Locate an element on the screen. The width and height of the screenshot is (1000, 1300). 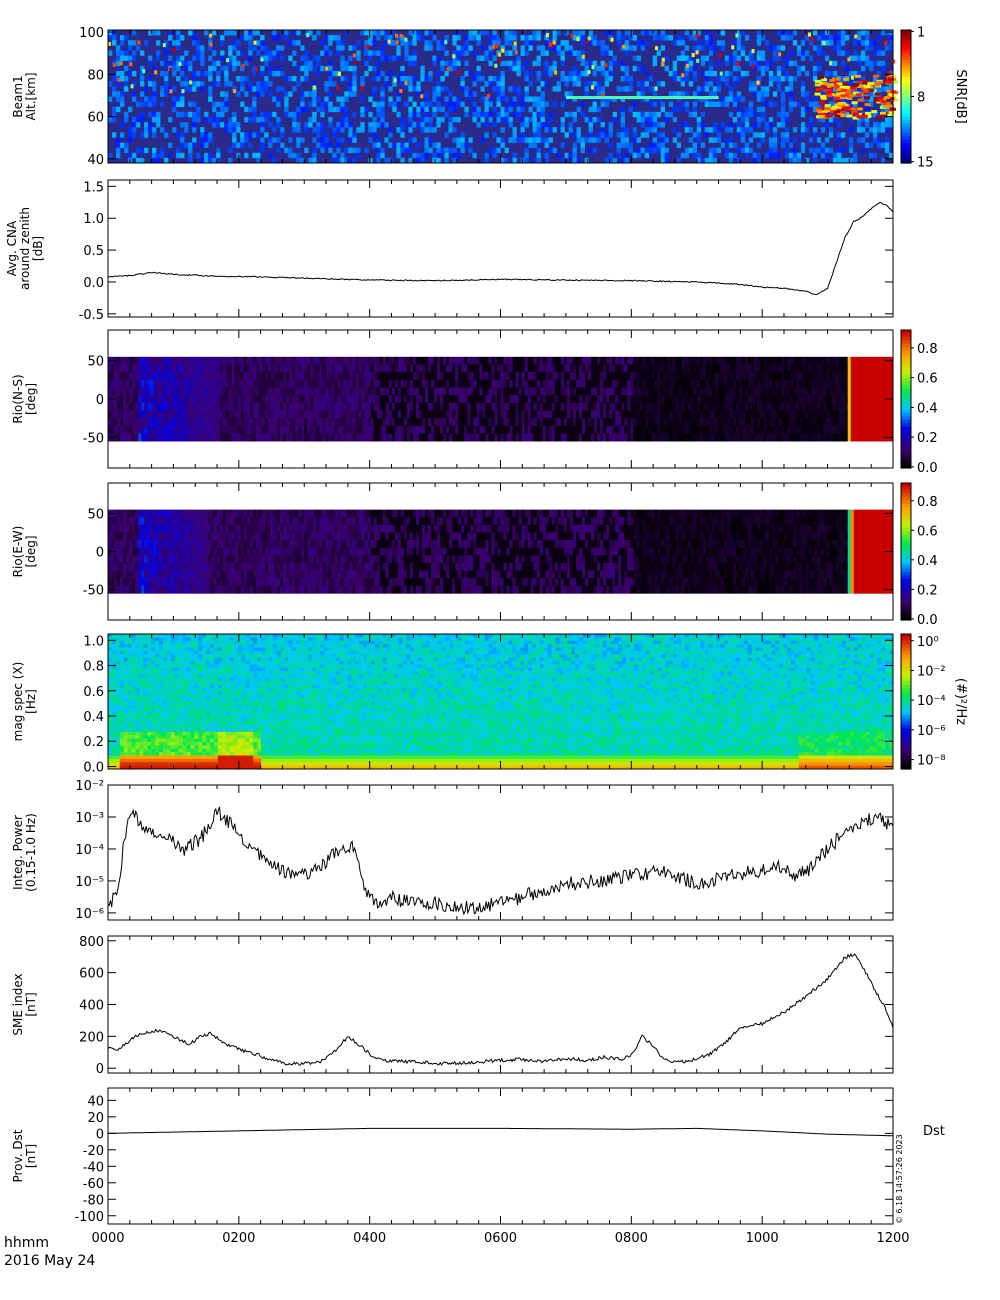
colorbar-cell is located at coordinates (906, 138).